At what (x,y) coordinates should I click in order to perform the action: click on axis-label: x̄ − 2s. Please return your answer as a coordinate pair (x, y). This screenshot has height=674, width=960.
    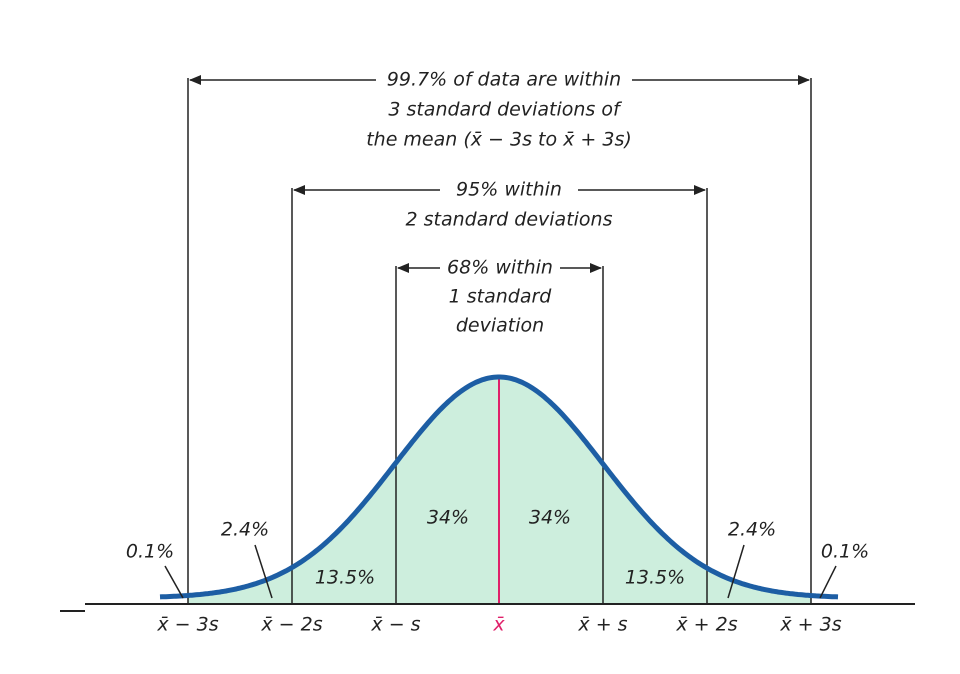
    Looking at the image, I should click on (291, 625).